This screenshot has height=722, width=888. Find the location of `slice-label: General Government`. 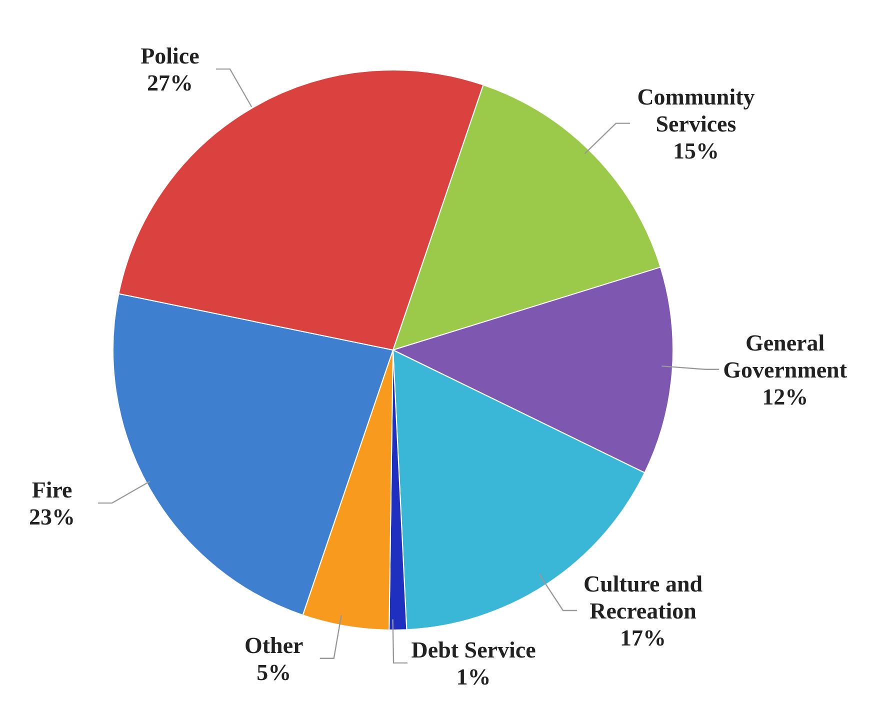

slice-label: General Government is located at coordinates (785, 356).